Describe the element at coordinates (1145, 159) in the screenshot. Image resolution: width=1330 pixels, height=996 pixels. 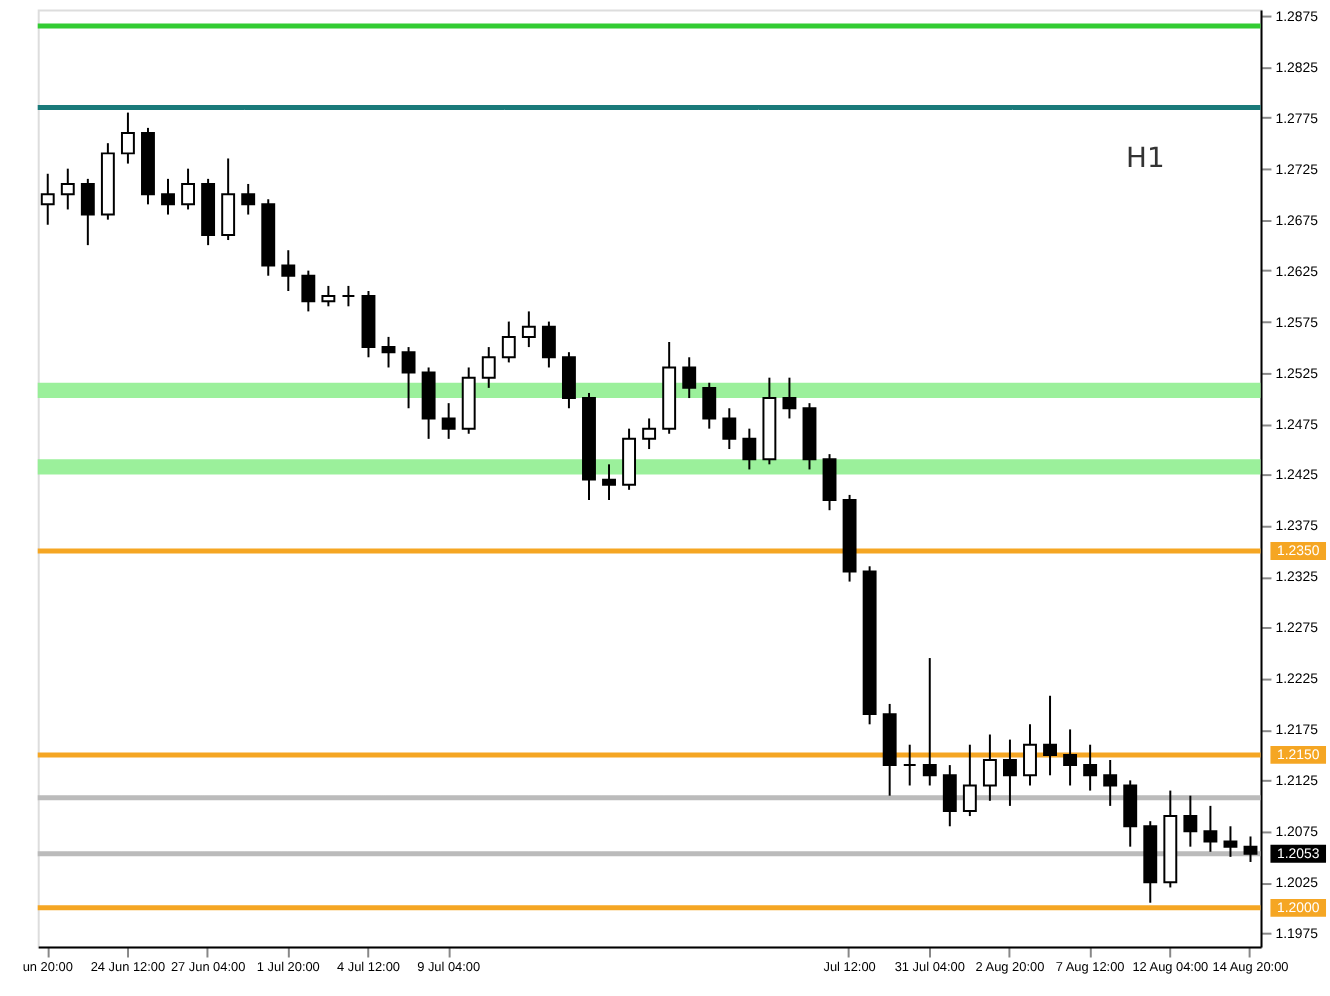
I see `annotation: H1` at that location.